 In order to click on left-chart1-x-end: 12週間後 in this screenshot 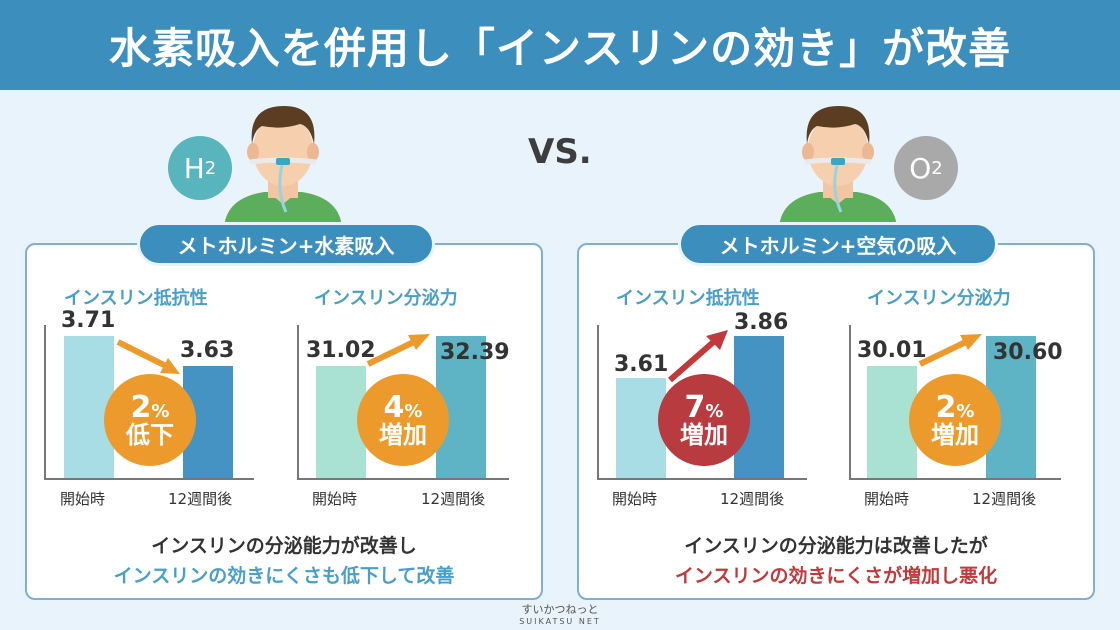, I will do `click(200, 499)`.